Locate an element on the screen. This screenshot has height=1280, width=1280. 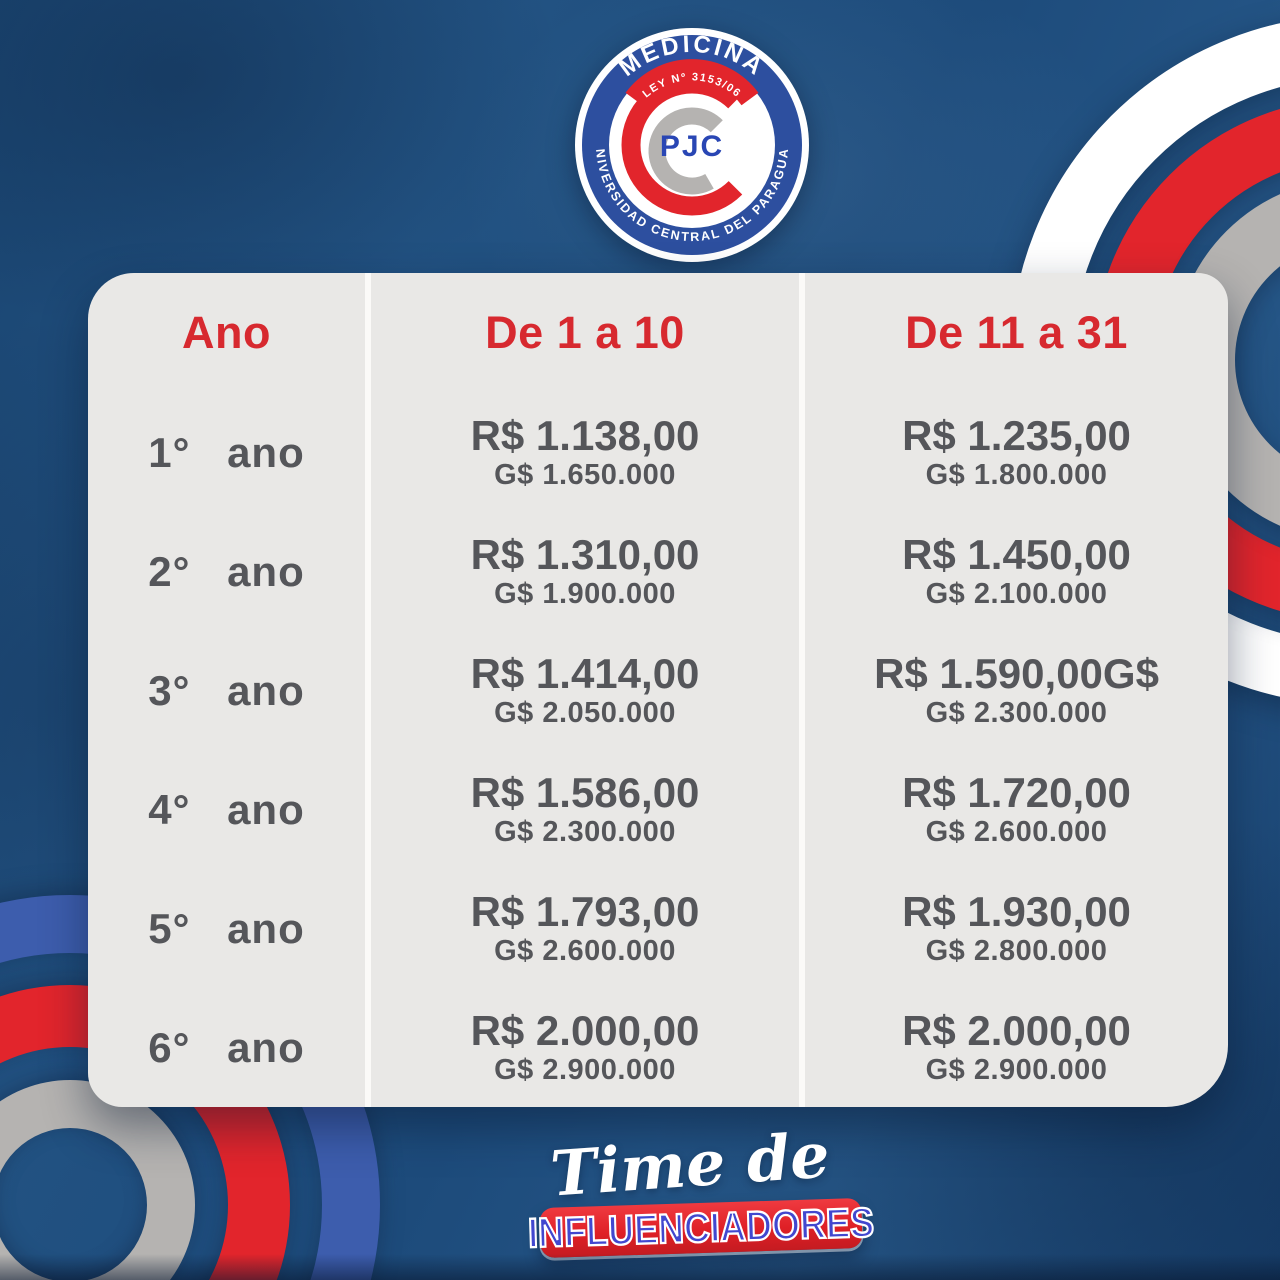
table-row: 1° ano is located at coordinates (226, 452).